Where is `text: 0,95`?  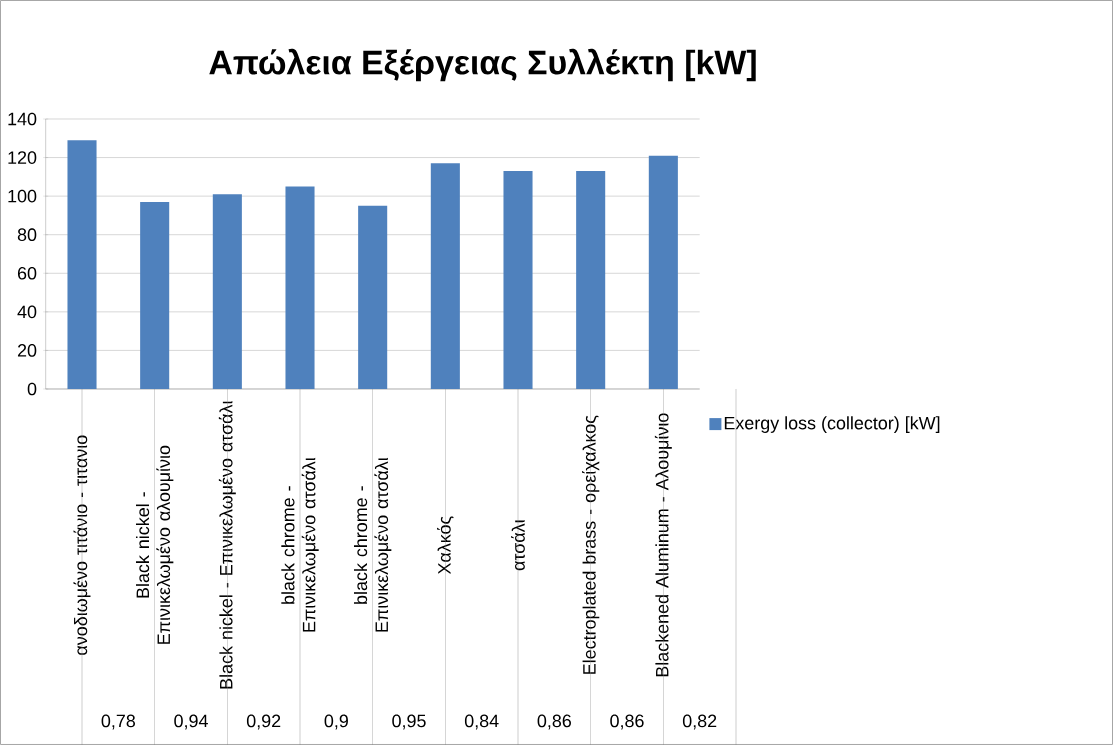 text: 0,95 is located at coordinates (409, 722).